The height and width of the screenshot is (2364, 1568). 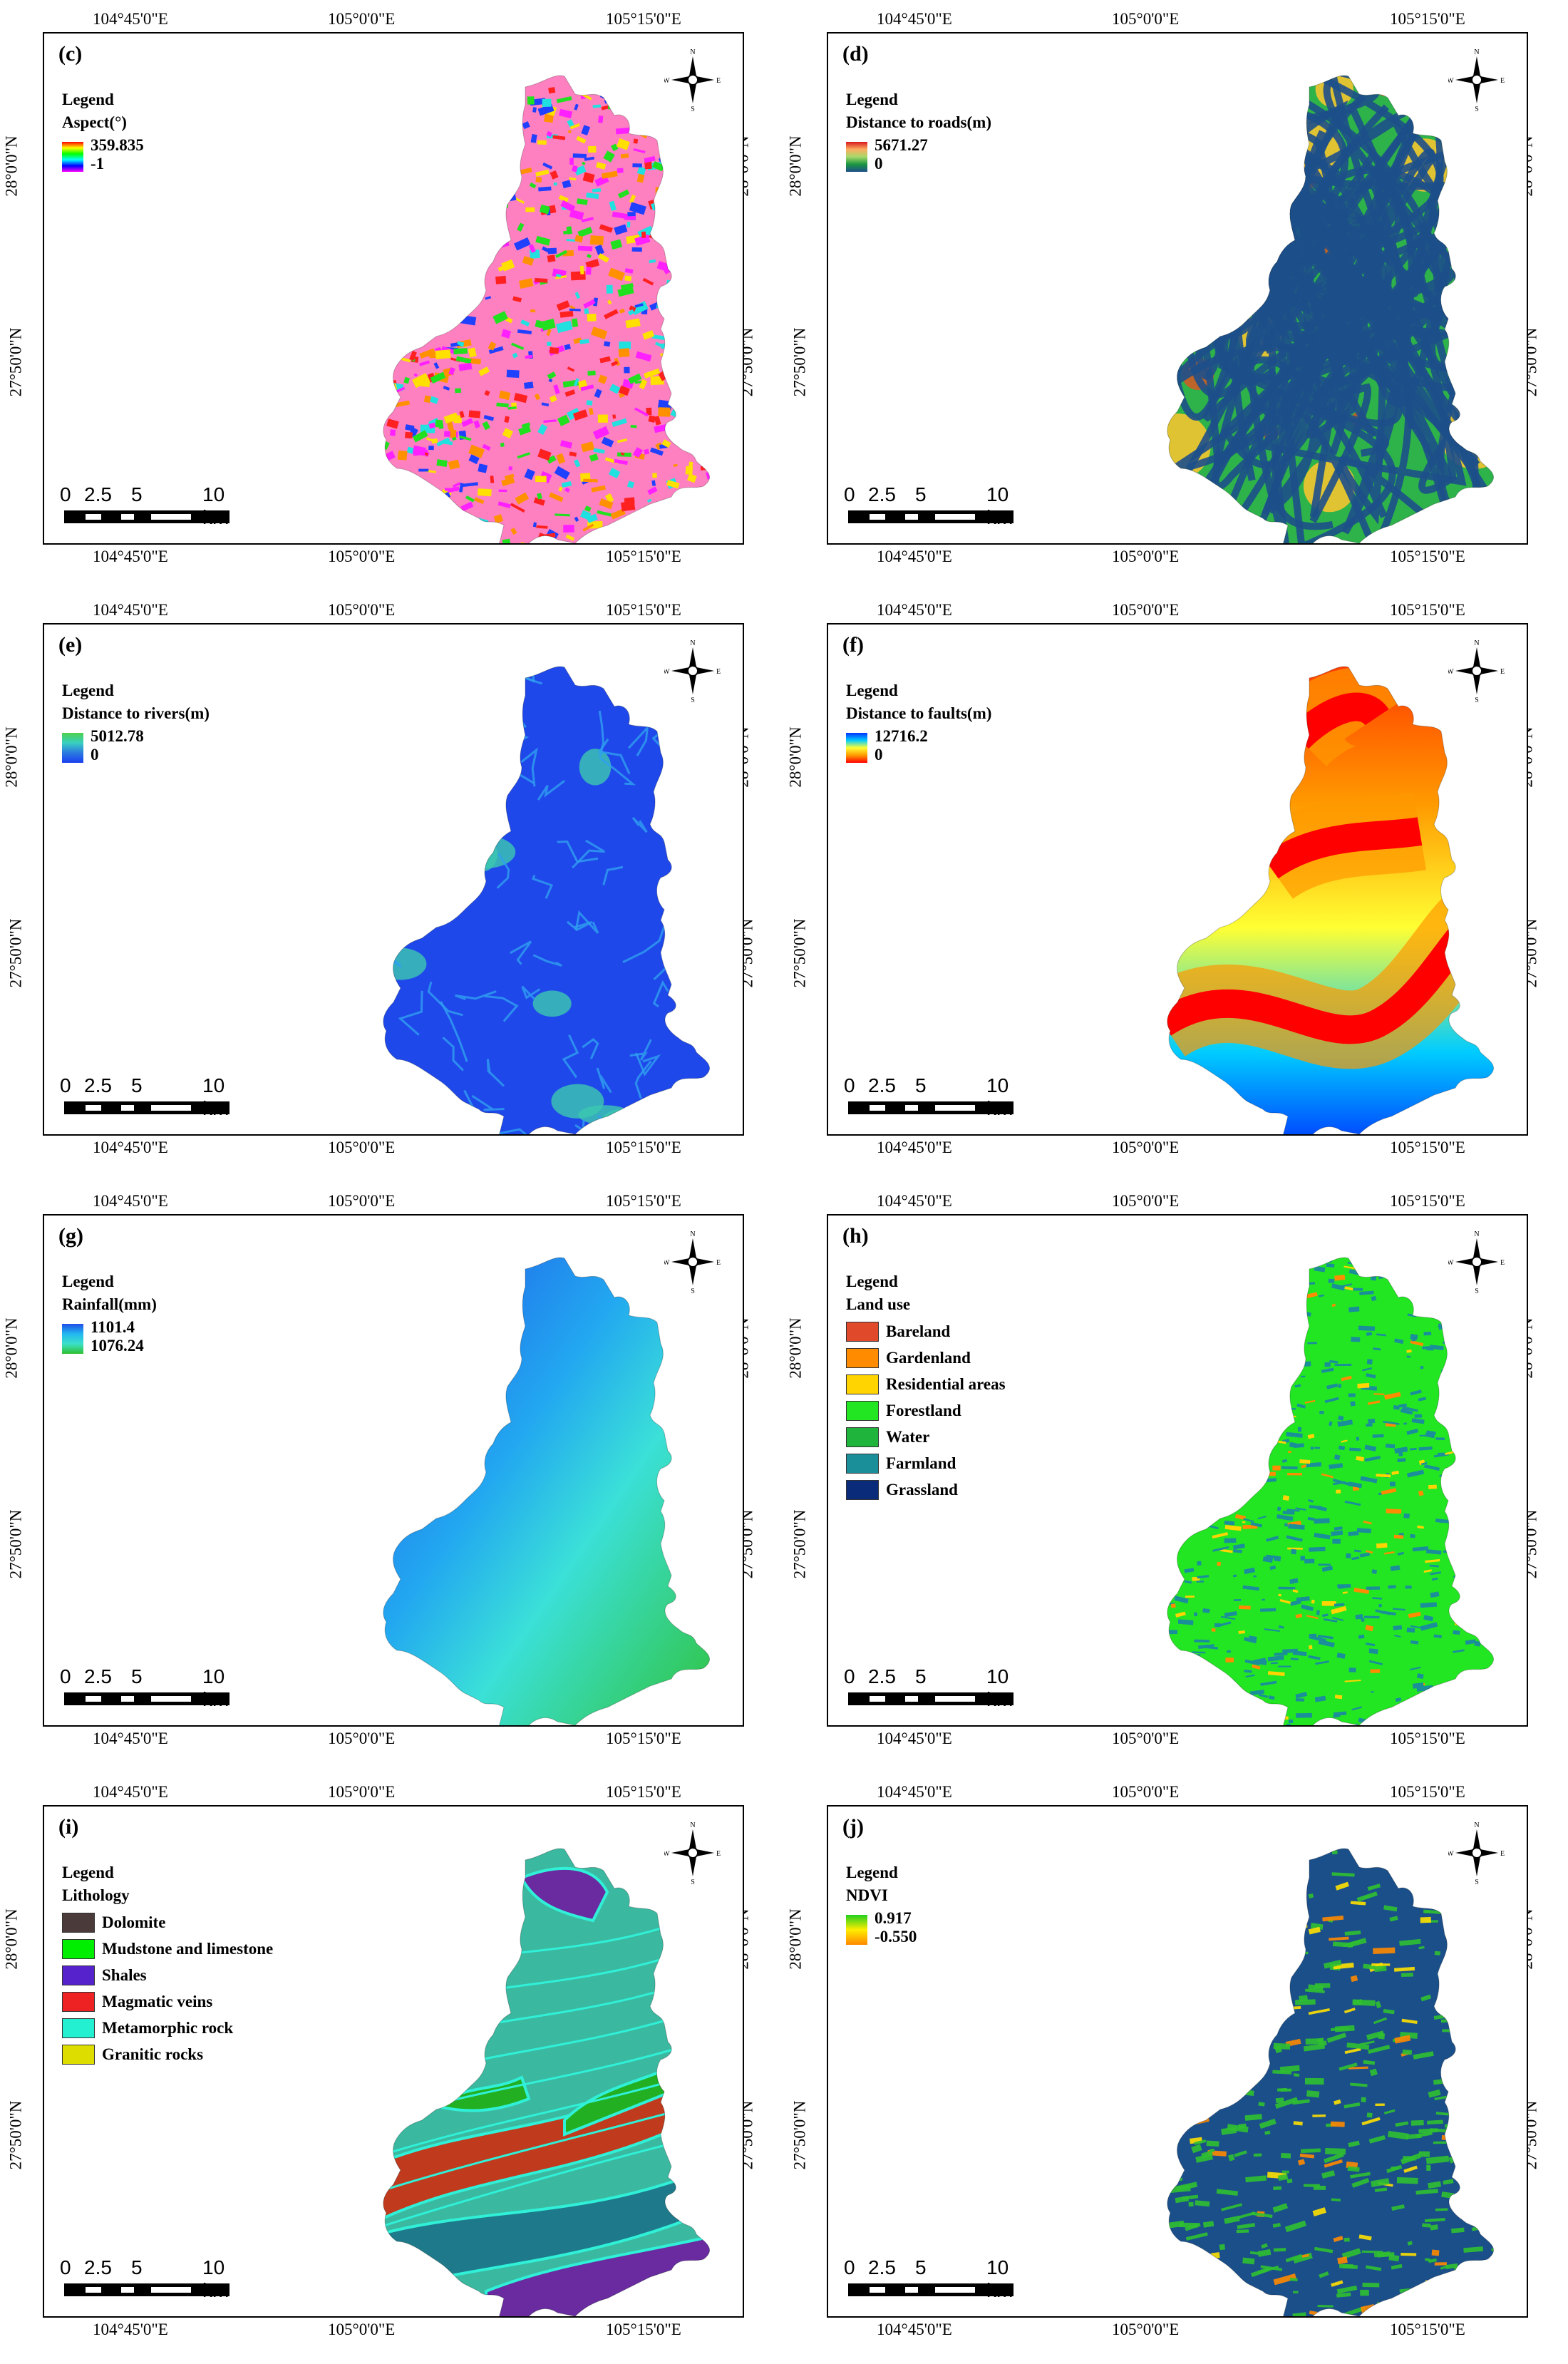 What do you see at coordinates (719, 1263) in the screenshot?
I see `compass-e-label: E` at bounding box center [719, 1263].